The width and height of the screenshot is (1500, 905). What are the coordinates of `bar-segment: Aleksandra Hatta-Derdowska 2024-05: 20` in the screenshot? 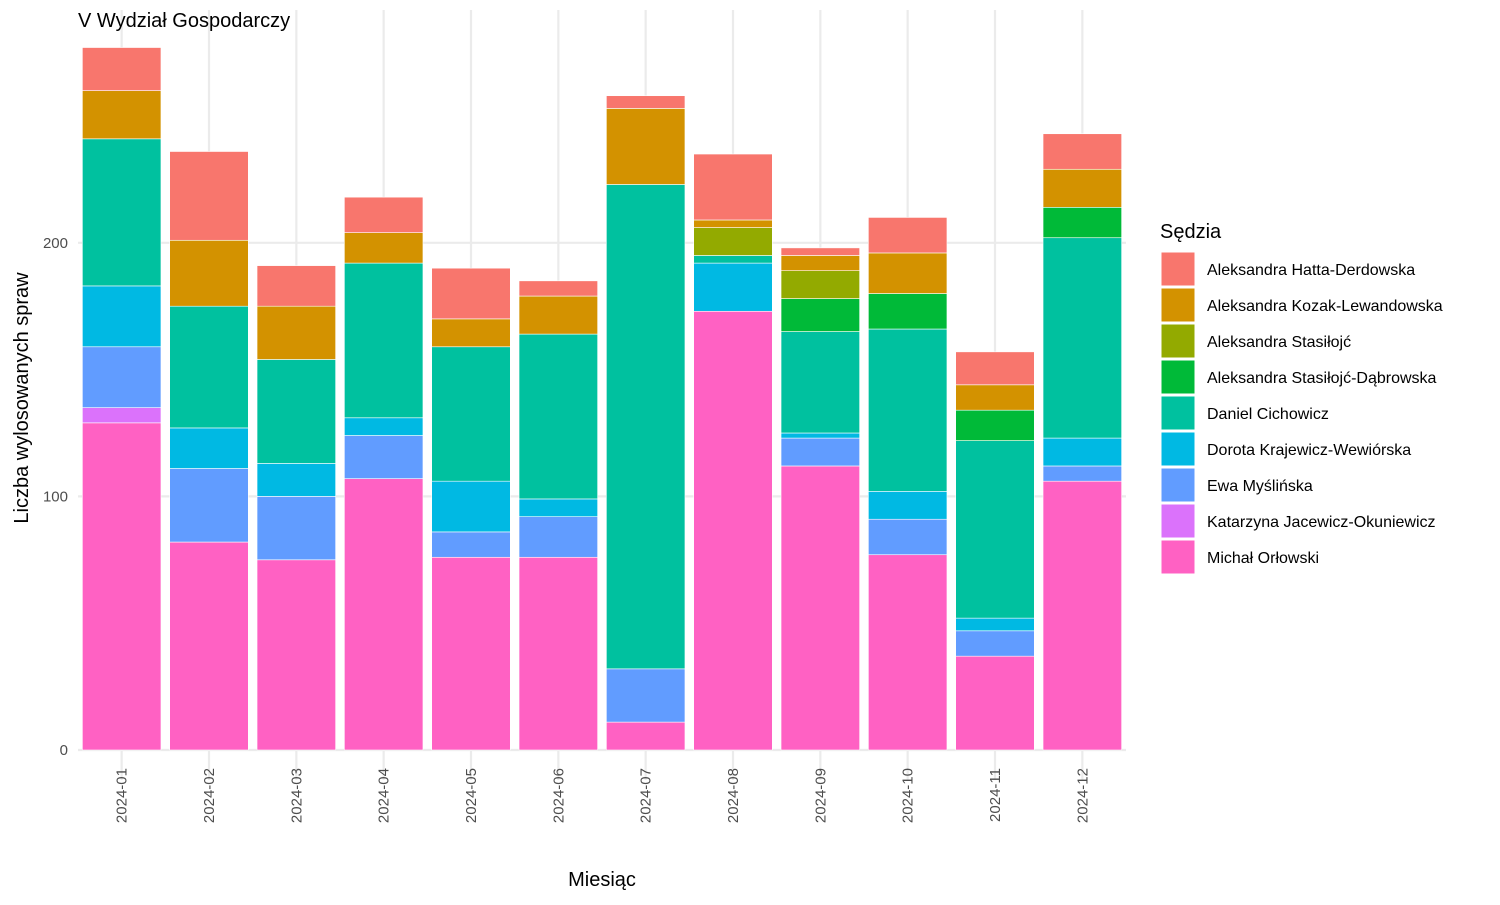 It's located at (471, 293).